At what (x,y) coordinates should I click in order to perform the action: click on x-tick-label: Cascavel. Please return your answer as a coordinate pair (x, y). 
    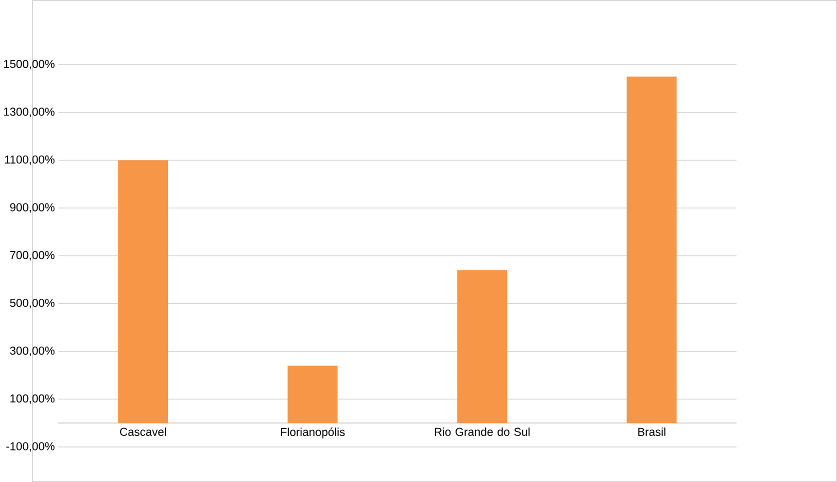
    Looking at the image, I should click on (143, 432).